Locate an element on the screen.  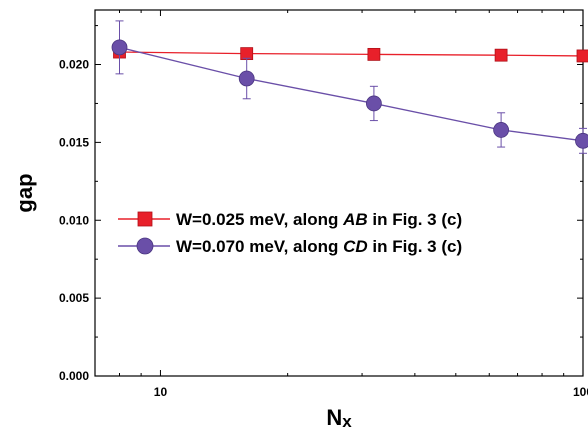
y-tick-label: 0.010 is located at coordinates (74, 220).